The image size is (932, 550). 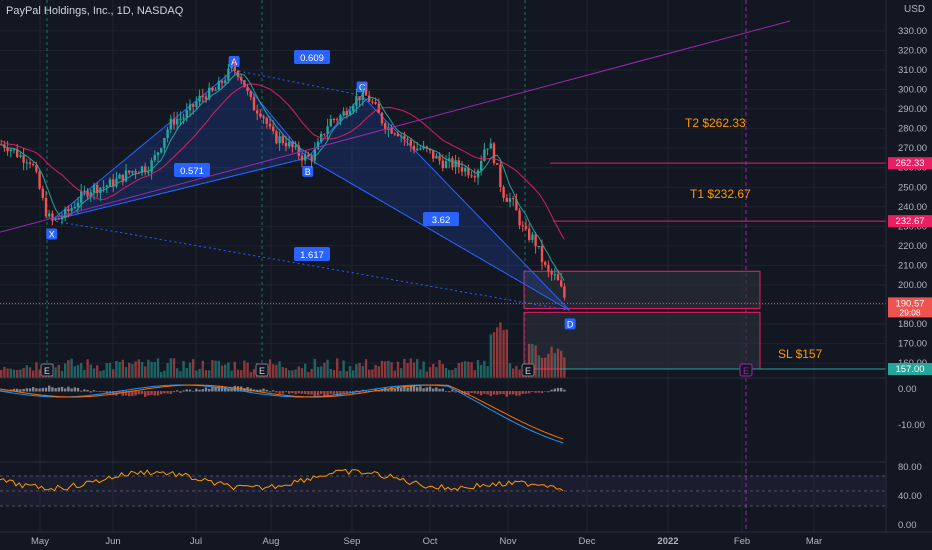 What do you see at coordinates (912, 324) in the screenshot?
I see `price-tick: 180.00` at bounding box center [912, 324].